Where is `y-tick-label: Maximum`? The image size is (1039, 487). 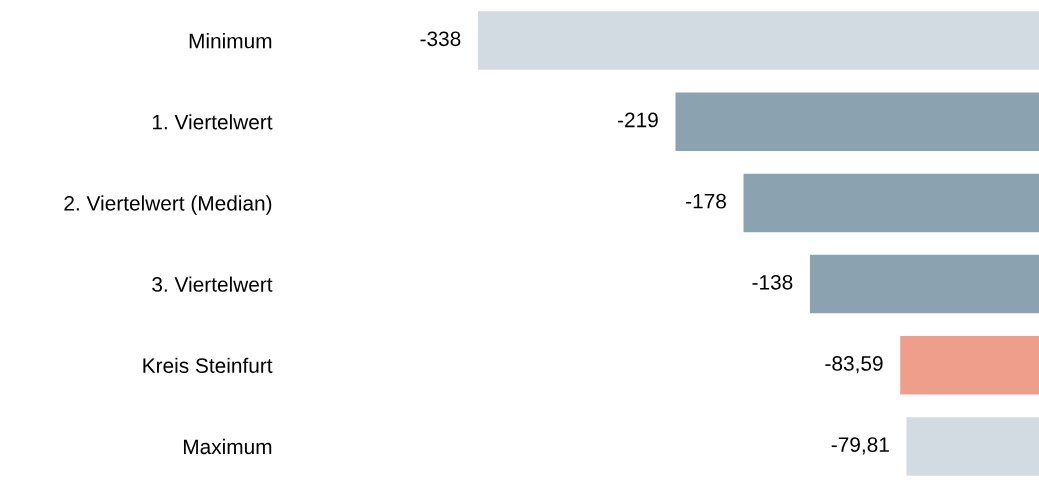 y-tick-label: Maximum is located at coordinates (227, 446).